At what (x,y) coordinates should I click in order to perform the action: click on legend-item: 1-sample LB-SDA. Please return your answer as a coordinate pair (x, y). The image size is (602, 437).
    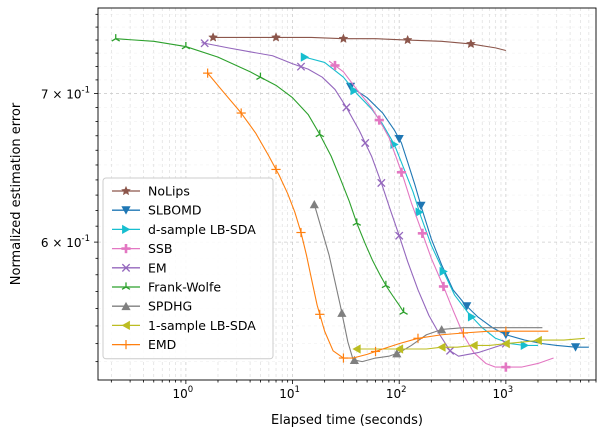
    Looking at the image, I should click on (184, 325).